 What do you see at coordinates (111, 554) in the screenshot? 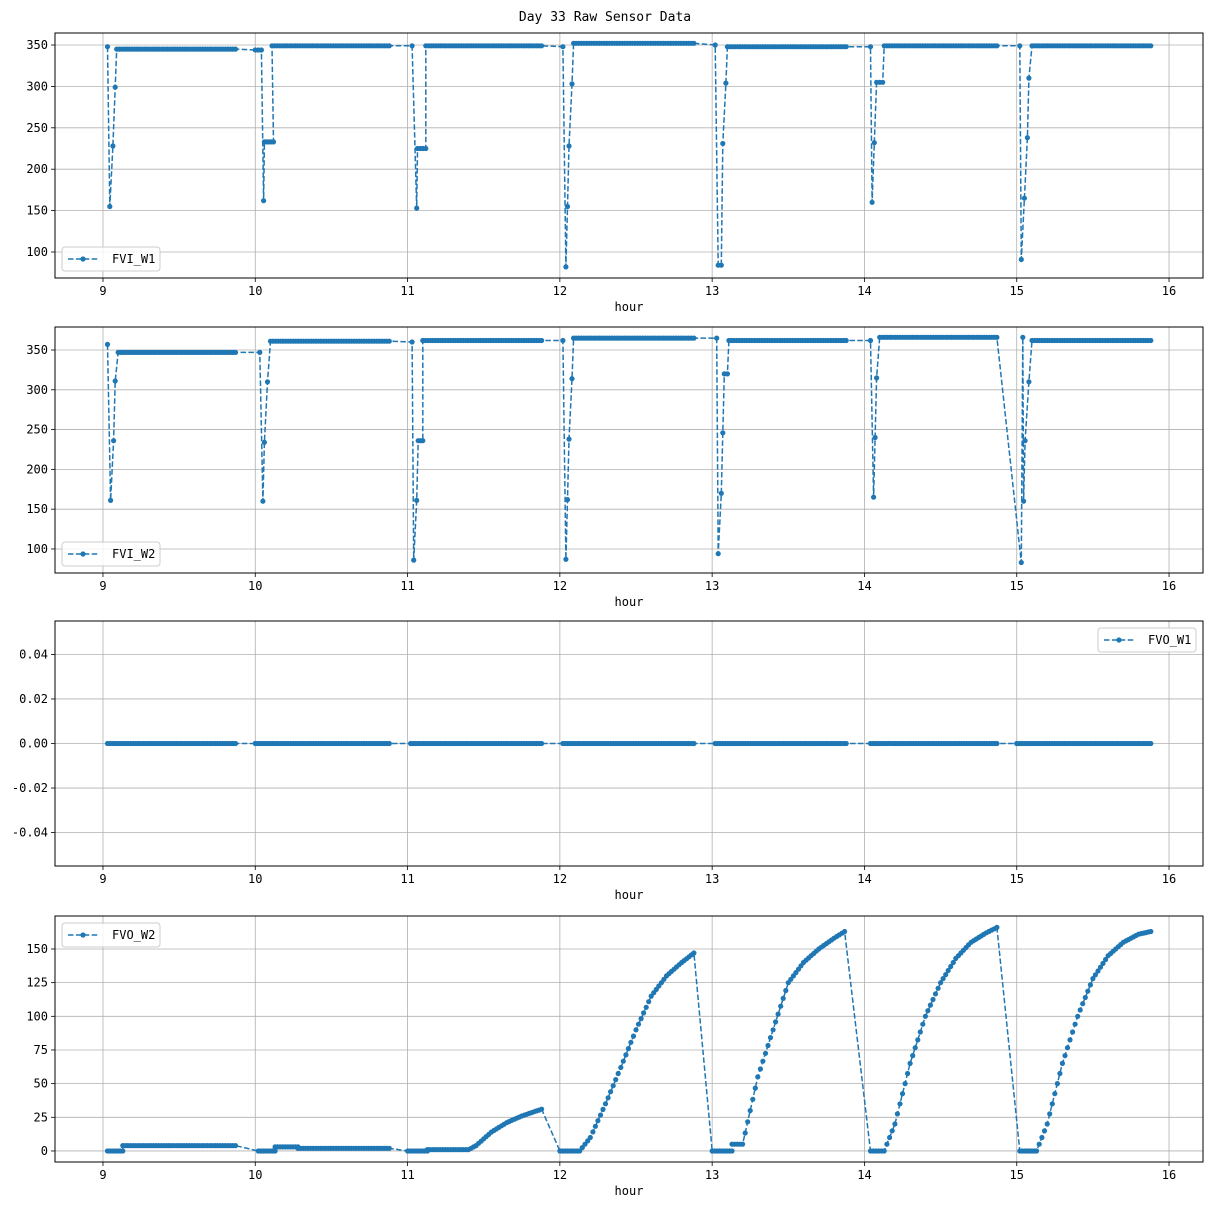
I see `legend-box` at bounding box center [111, 554].